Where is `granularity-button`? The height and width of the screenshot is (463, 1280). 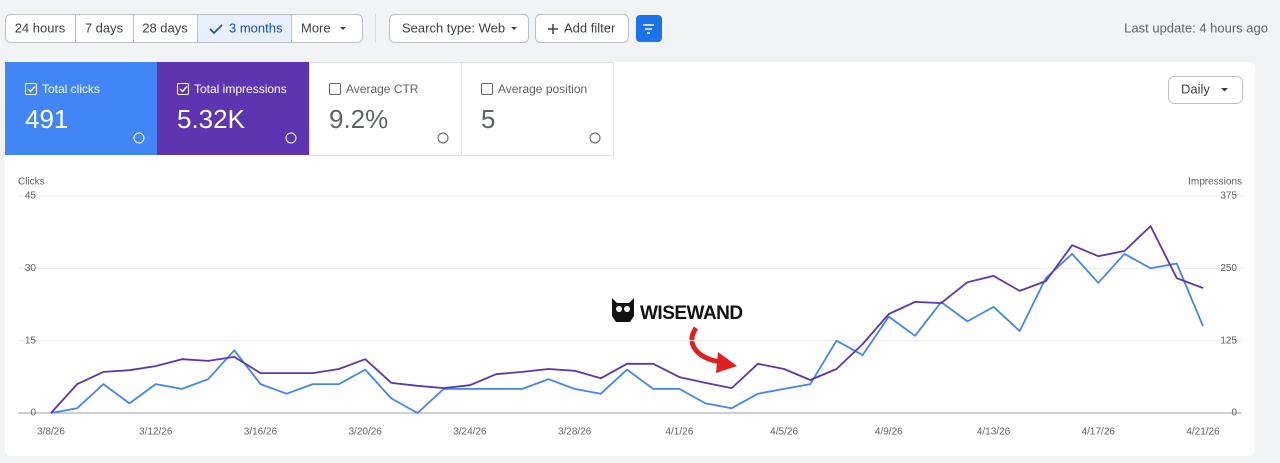 granularity-button is located at coordinates (1205, 90).